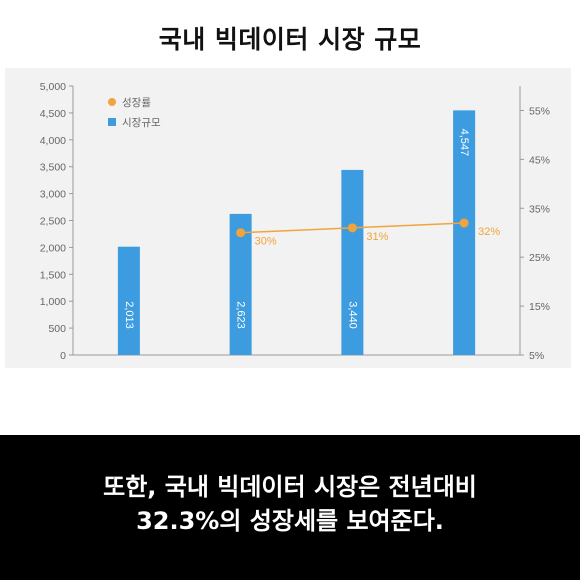 The height and width of the screenshot is (580, 580). What do you see at coordinates (352, 315) in the screenshot?
I see `bar-value-label: 3,440` at bounding box center [352, 315].